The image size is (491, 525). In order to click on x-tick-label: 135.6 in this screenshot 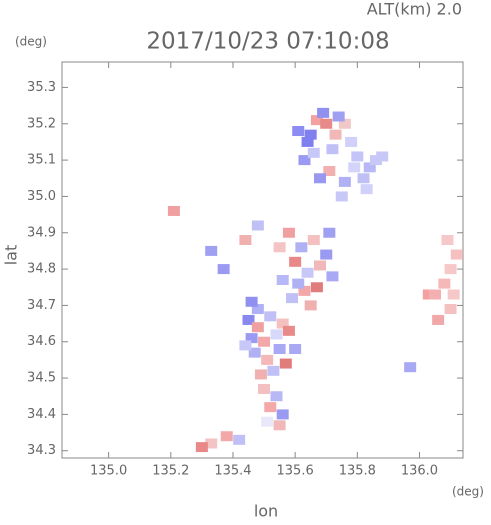, I will do `click(295, 471)`.